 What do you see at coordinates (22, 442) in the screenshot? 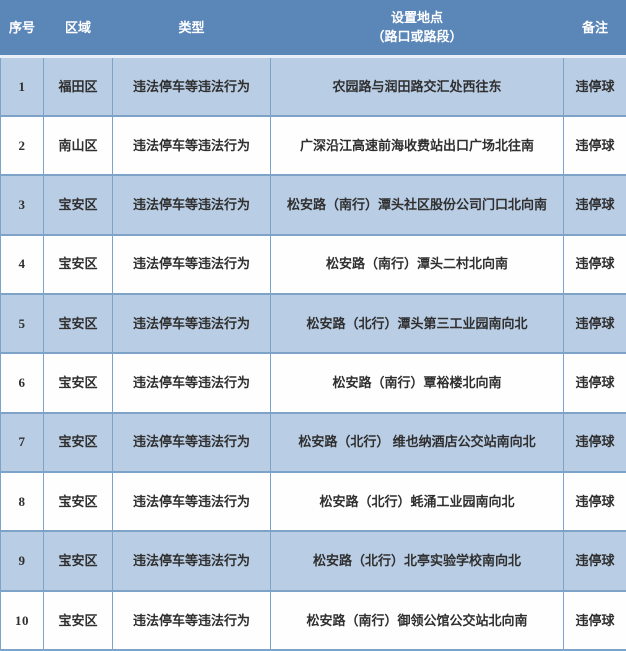
I see `table-cell-index: 7` at bounding box center [22, 442].